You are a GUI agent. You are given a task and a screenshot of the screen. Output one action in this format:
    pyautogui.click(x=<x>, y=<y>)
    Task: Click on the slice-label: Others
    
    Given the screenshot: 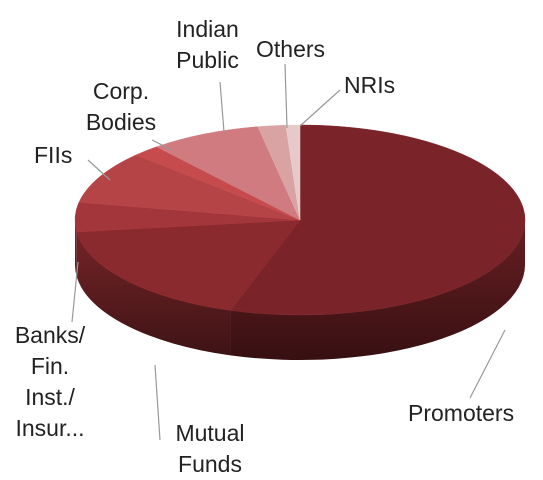 What is the action you would take?
    pyautogui.click(x=291, y=49)
    